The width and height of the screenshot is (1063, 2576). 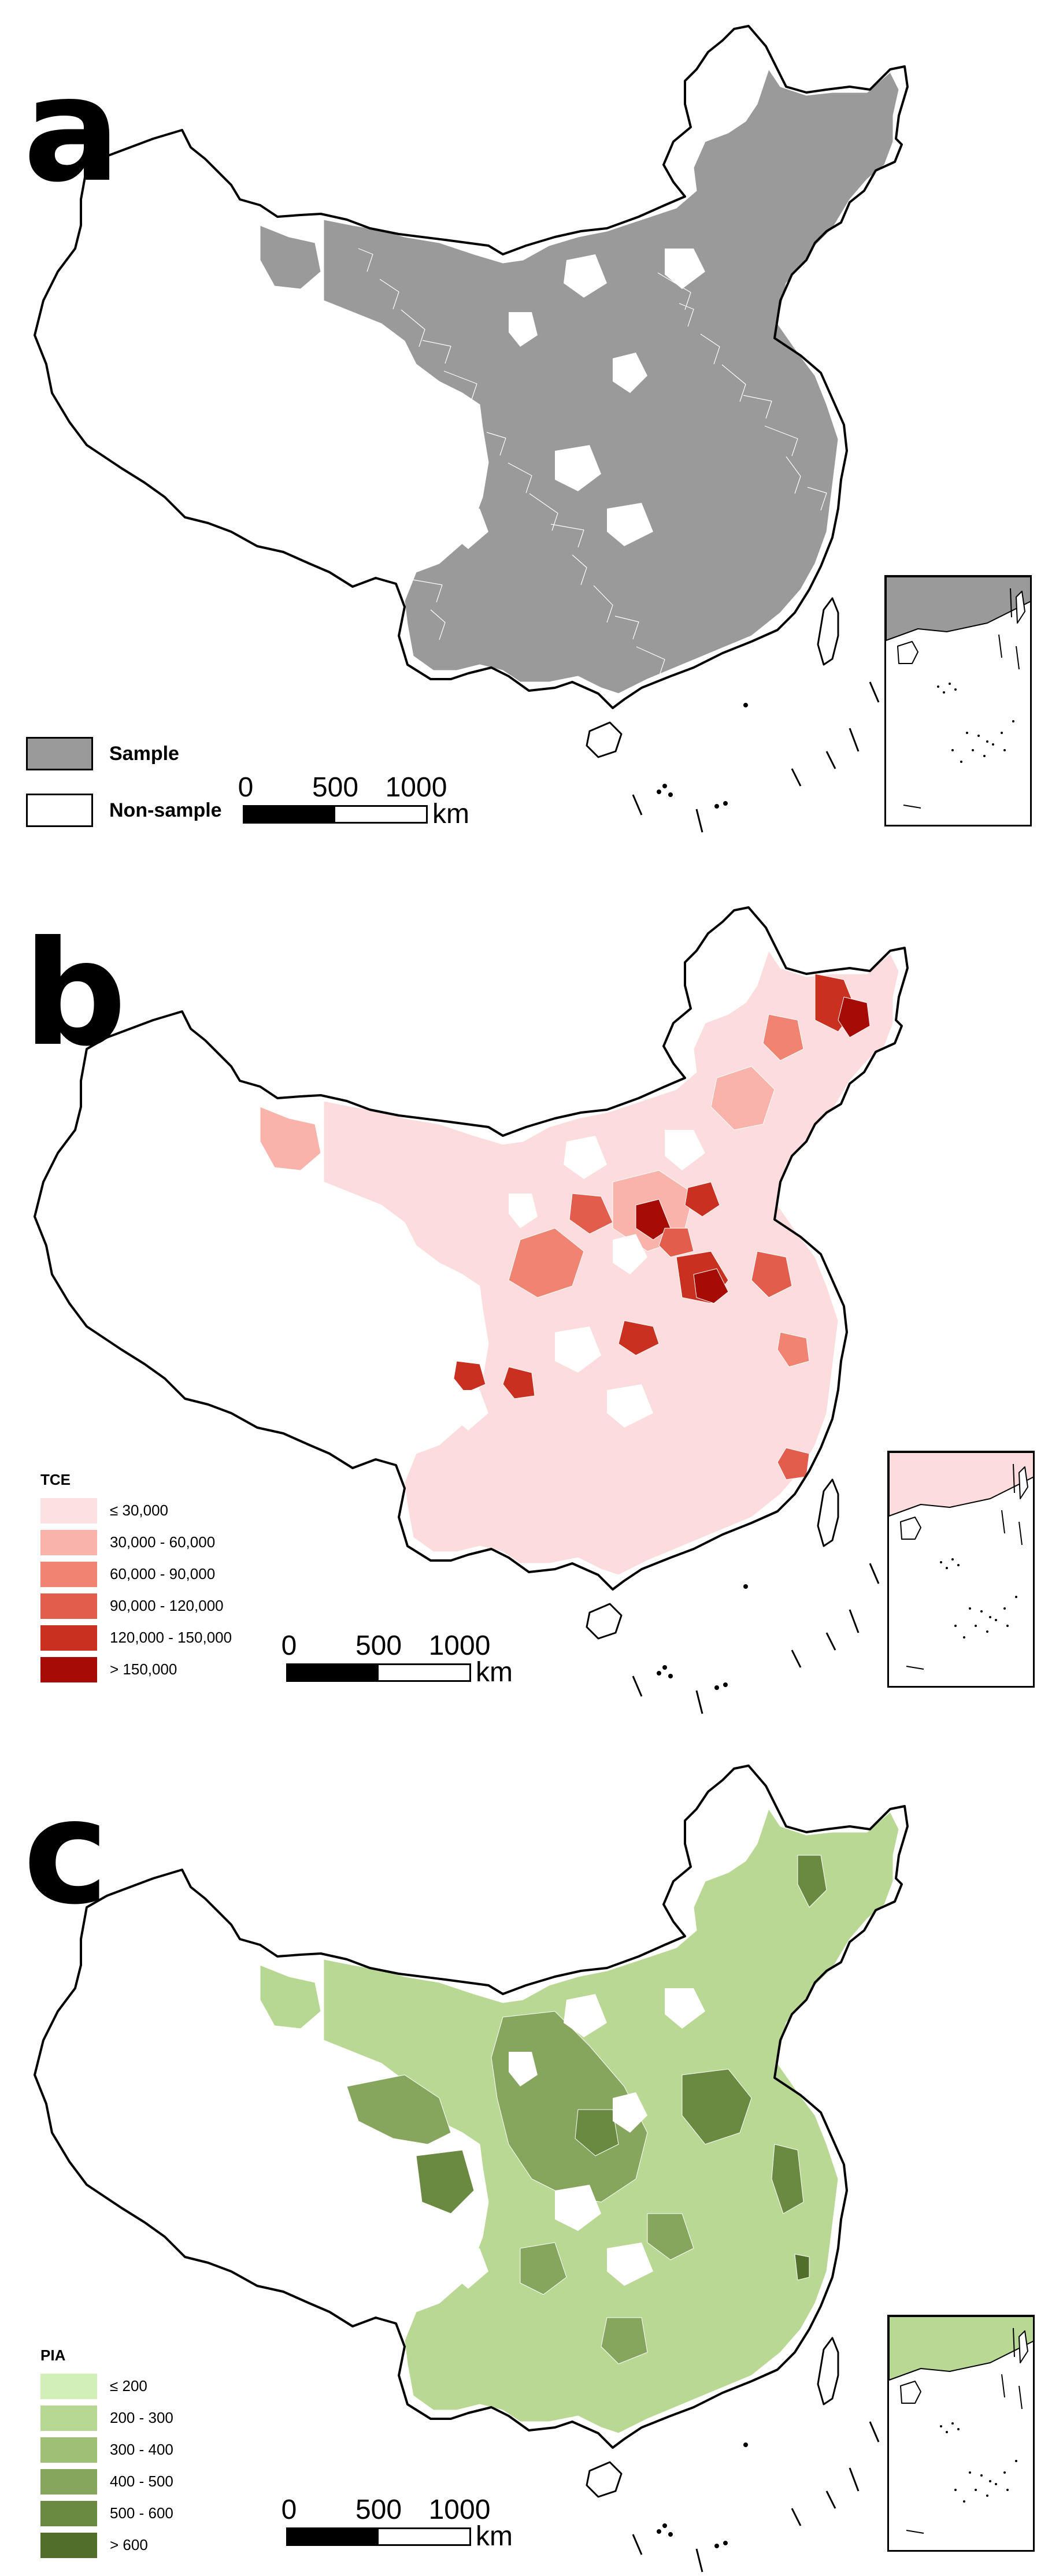 I want to click on legend-label: > 150,000, so click(x=143, y=1669).